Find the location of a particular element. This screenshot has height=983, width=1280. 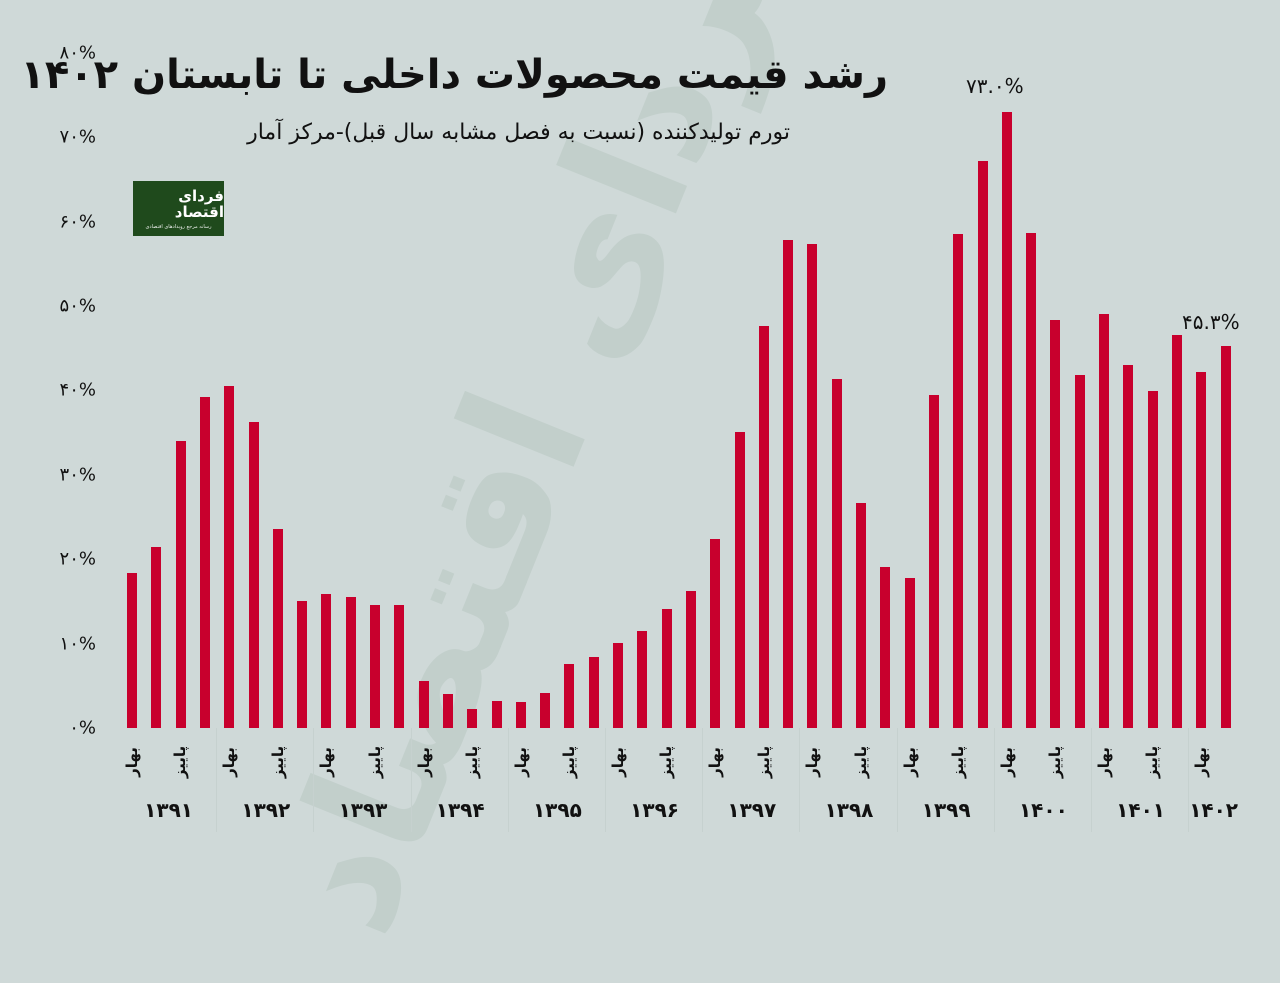

y-tick-label: ۰% is located at coordinates (82, 728).